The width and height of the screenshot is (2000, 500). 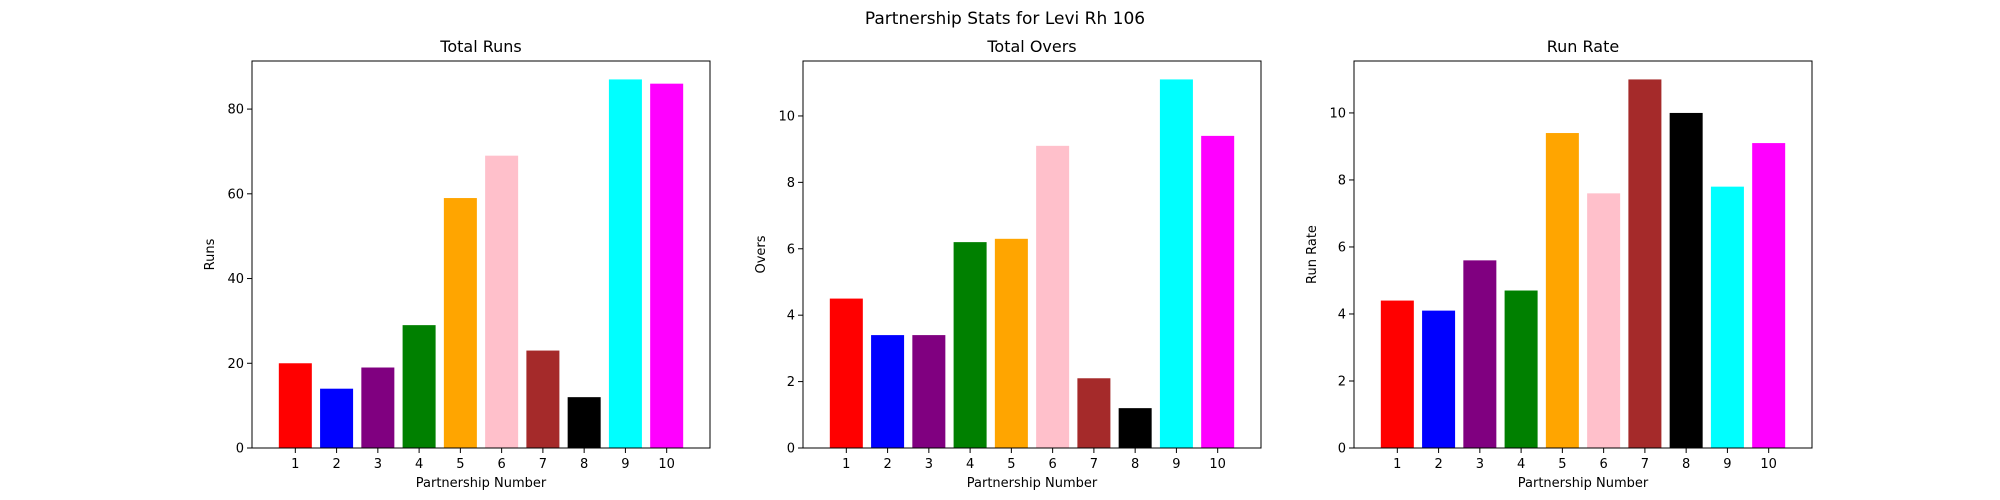 What do you see at coordinates (1031, 46) in the screenshot?
I see `chart-title: Total Overs` at bounding box center [1031, 46].